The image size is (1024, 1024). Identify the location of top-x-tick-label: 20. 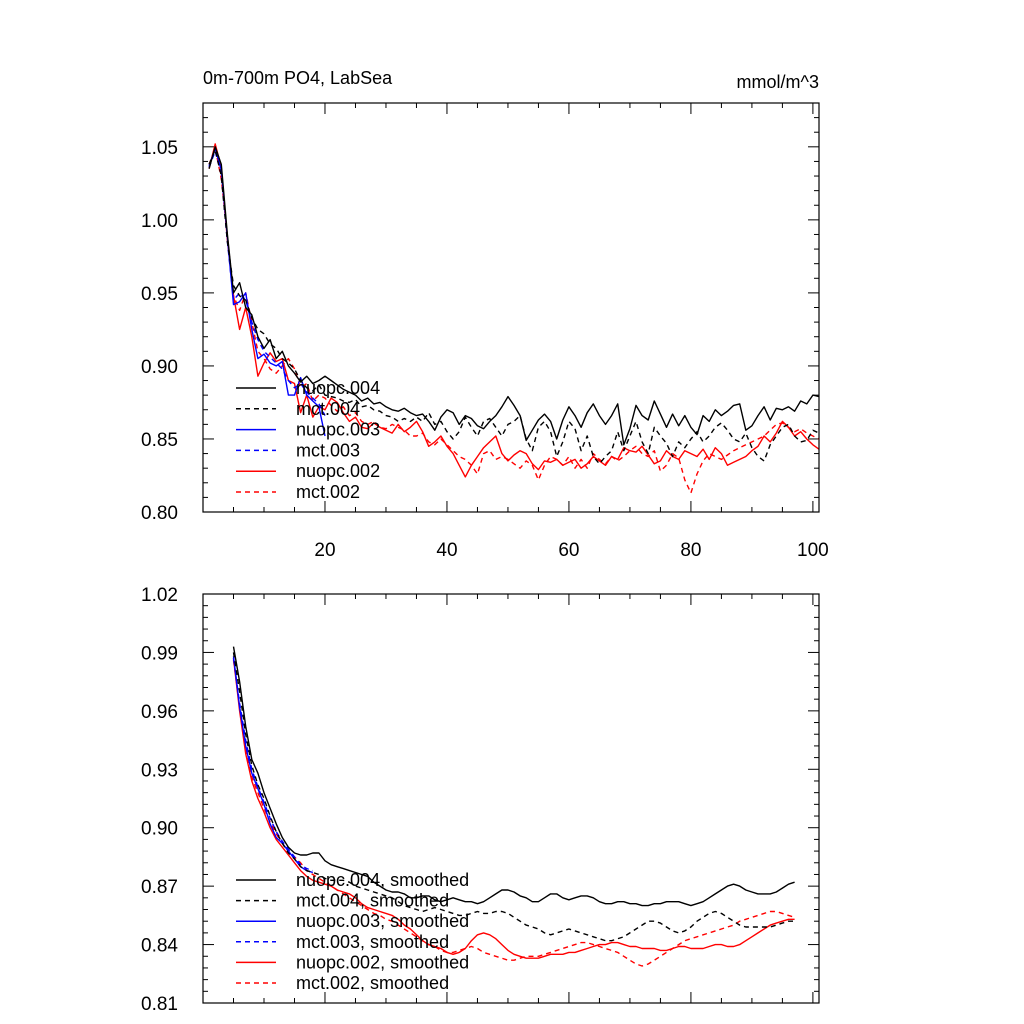
(324, 550).